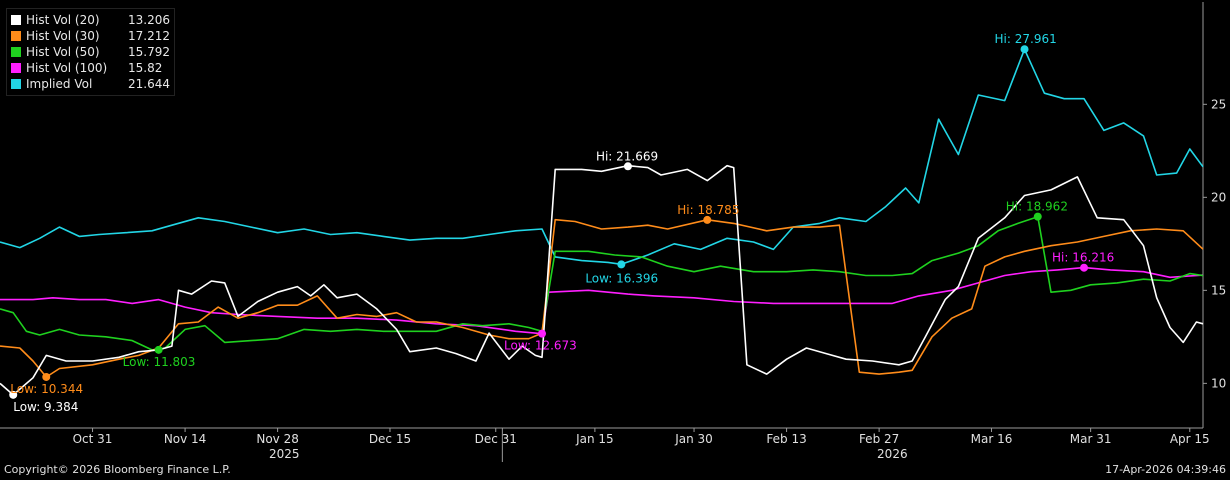 The image size is (1230, 480). Describe the element at coordinates (63, 36) in the screenshot. I see `legend-series-name: Hist Vol (30)` at that location.